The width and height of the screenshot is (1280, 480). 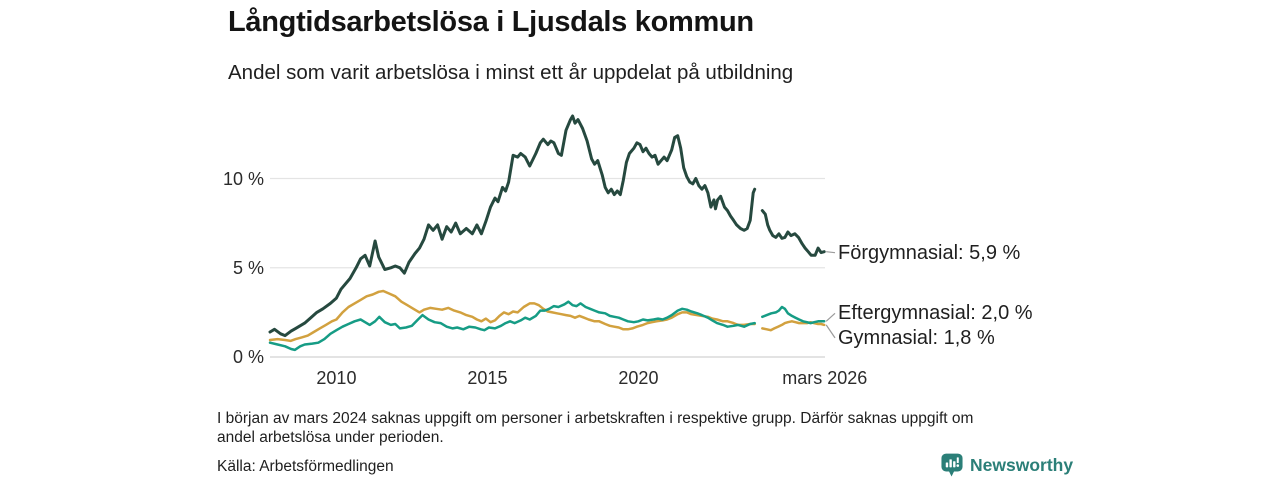 I want to click on label-connector-gymnasial, so click(x=830, y=331).